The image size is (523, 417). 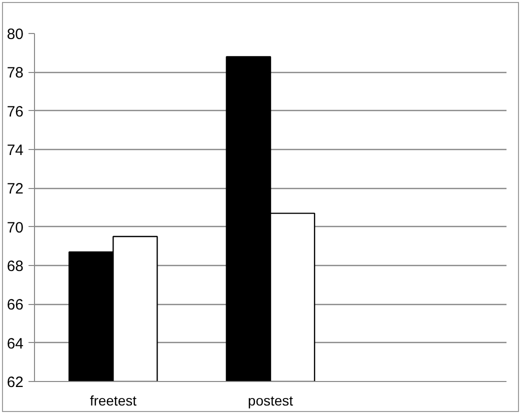 I want to click on y-tick-label: 64, so click(x=15, y=343).